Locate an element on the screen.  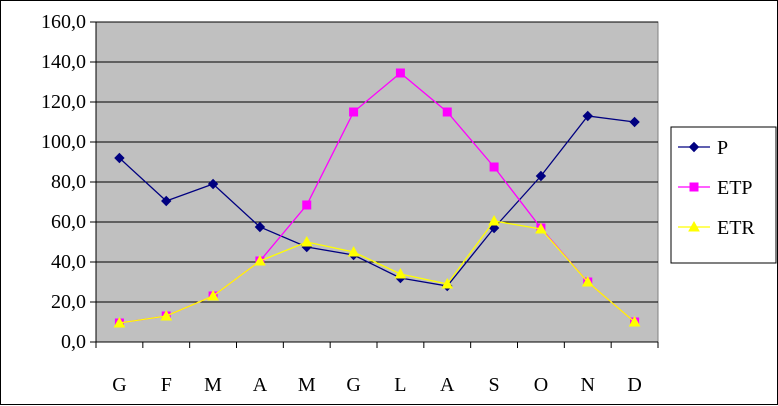
y-tick-label: 140,0 is located at coordinates (63, 62).